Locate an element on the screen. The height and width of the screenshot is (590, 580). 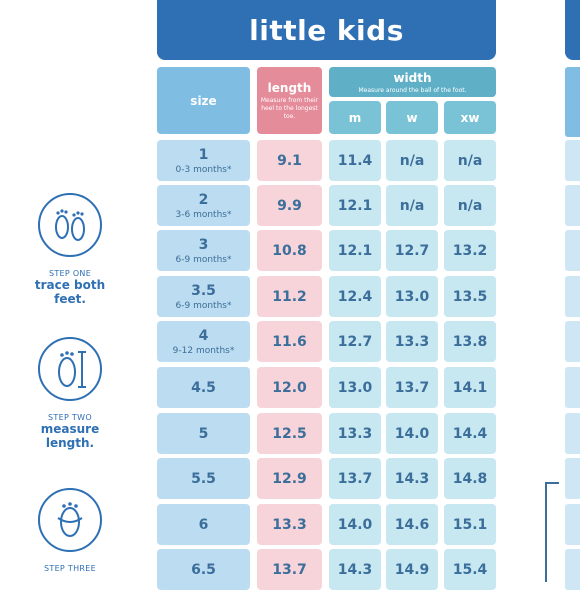
next-chart-header-edge is located at coordinates (572, 102).